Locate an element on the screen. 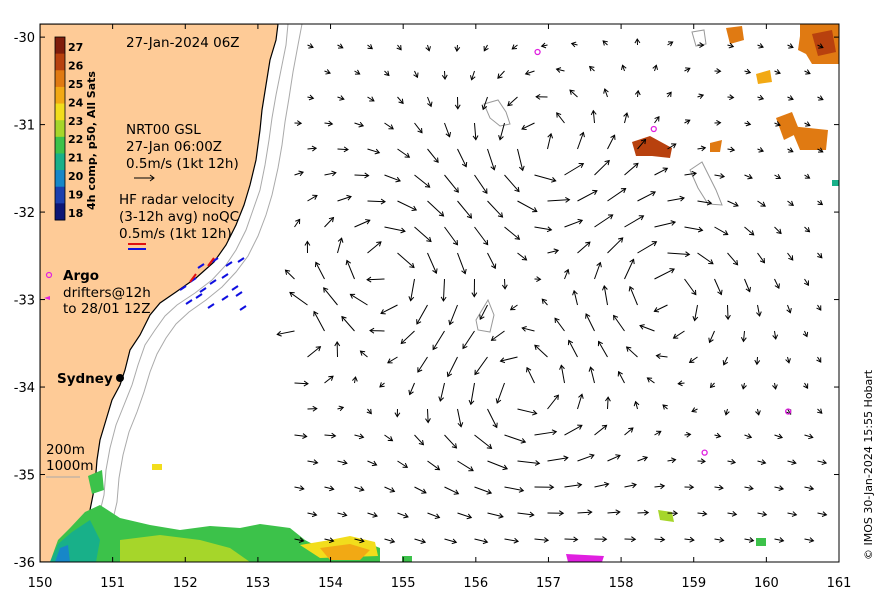  colorbar-tick-label: 21 is located at coordinates (75, 158).